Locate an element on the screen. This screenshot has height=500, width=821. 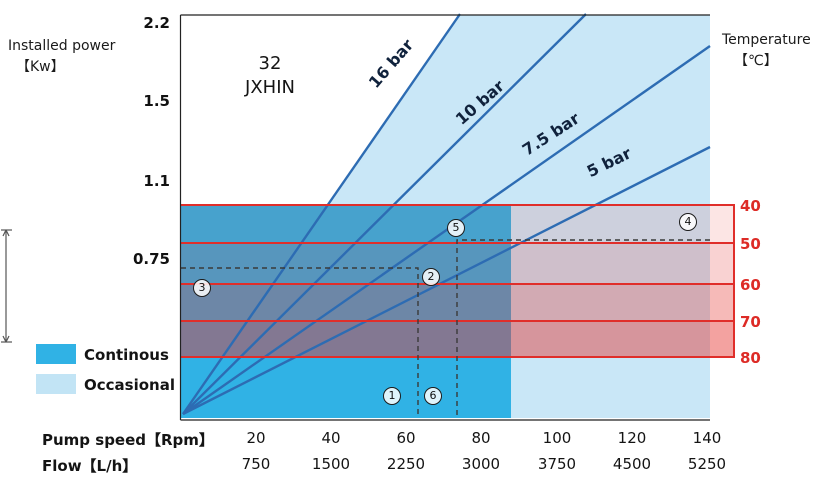
flow-tick-5250: 5250 is located at coordinates (707, 464).